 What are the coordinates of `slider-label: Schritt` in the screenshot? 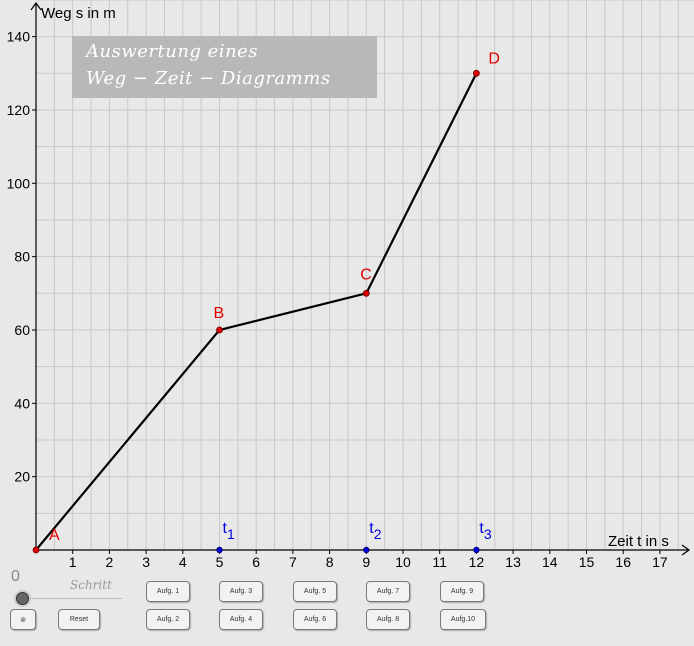 It's located at (91, 585).